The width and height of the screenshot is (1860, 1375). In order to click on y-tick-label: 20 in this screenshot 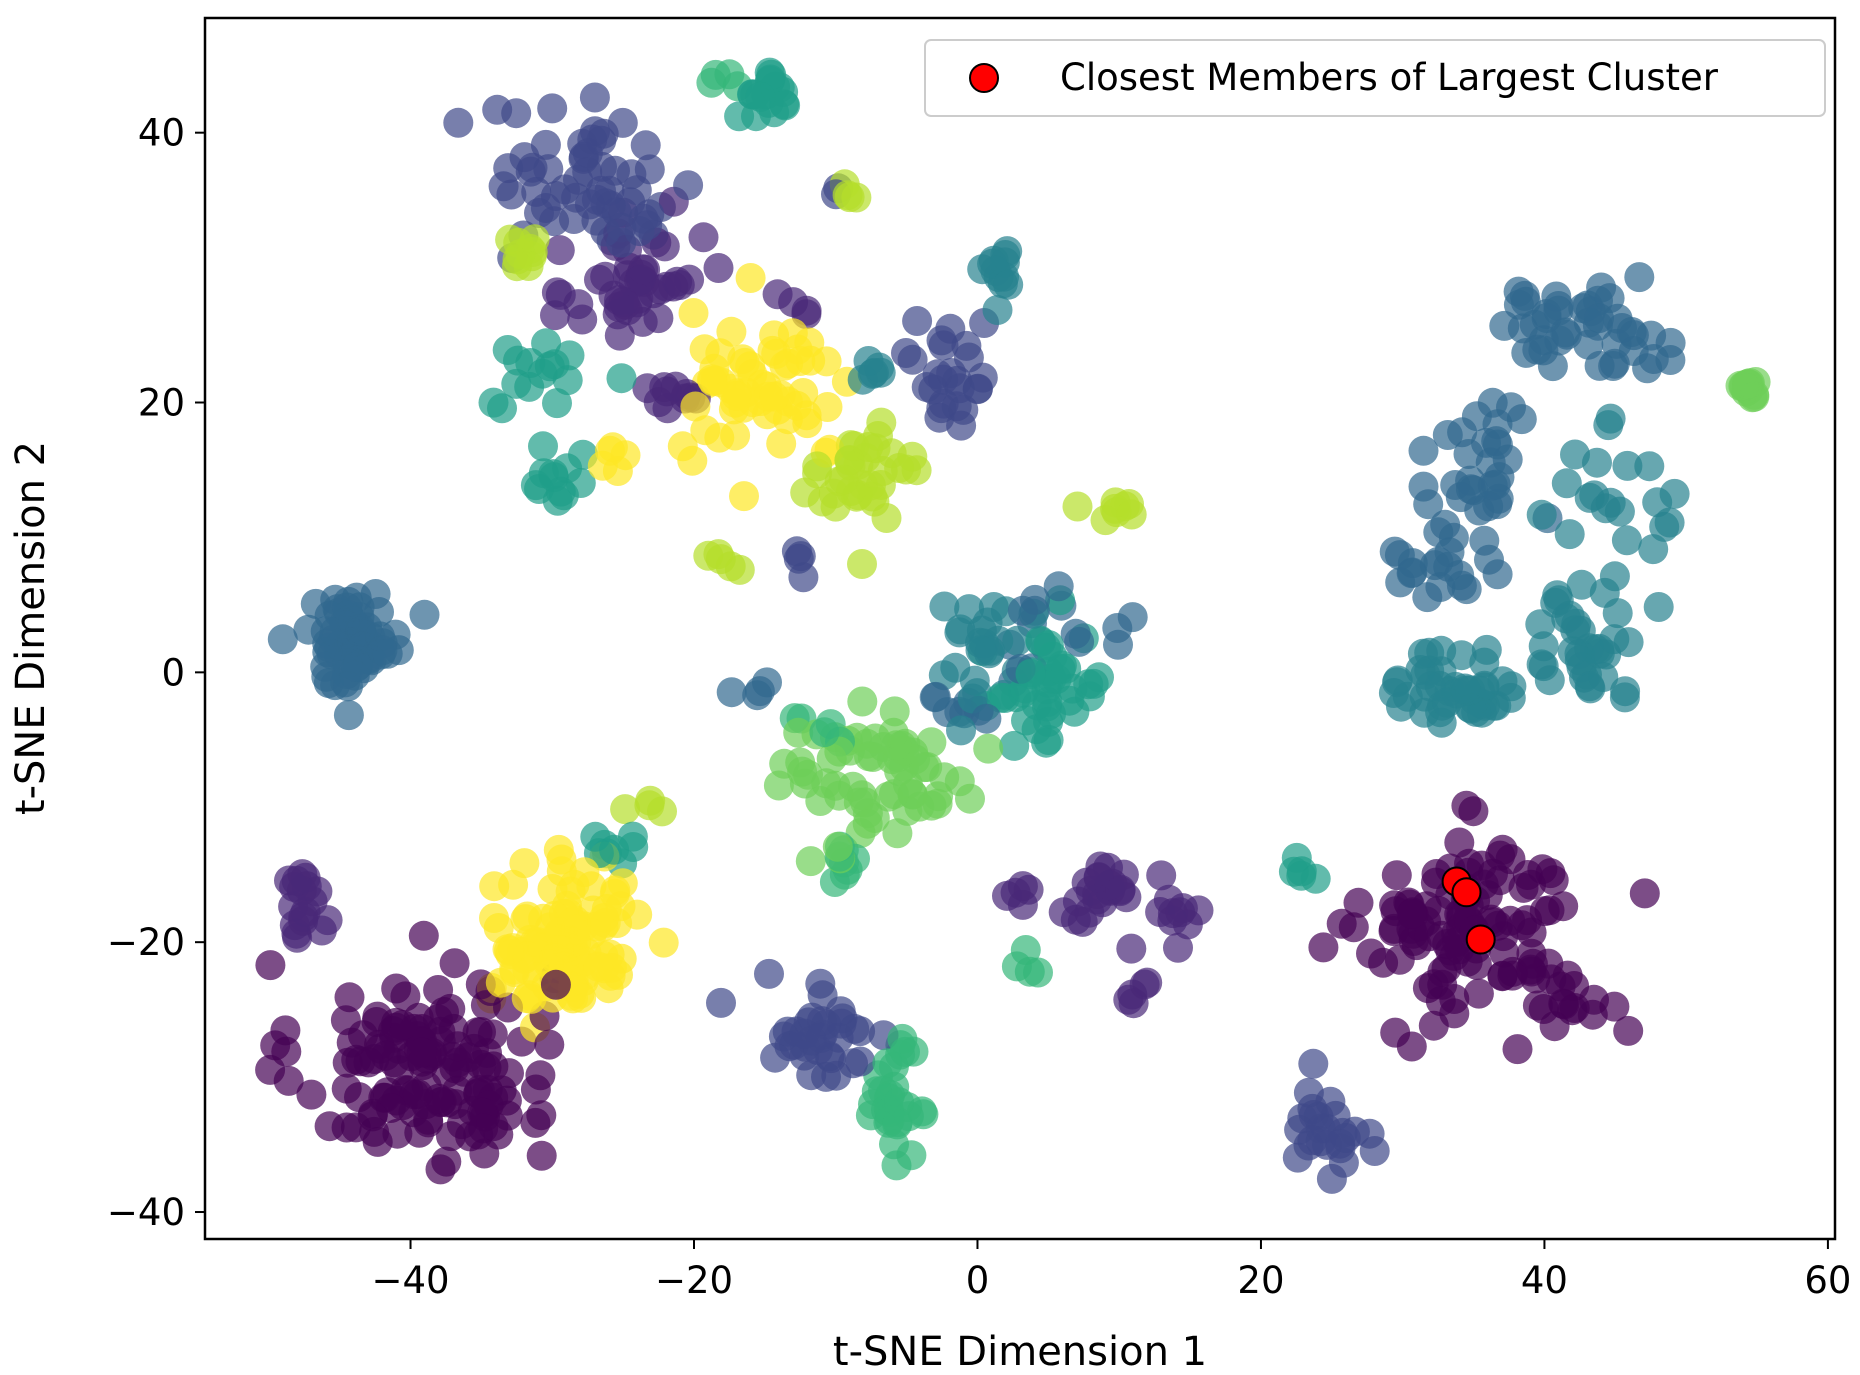, I will do `click(161, 403)`.